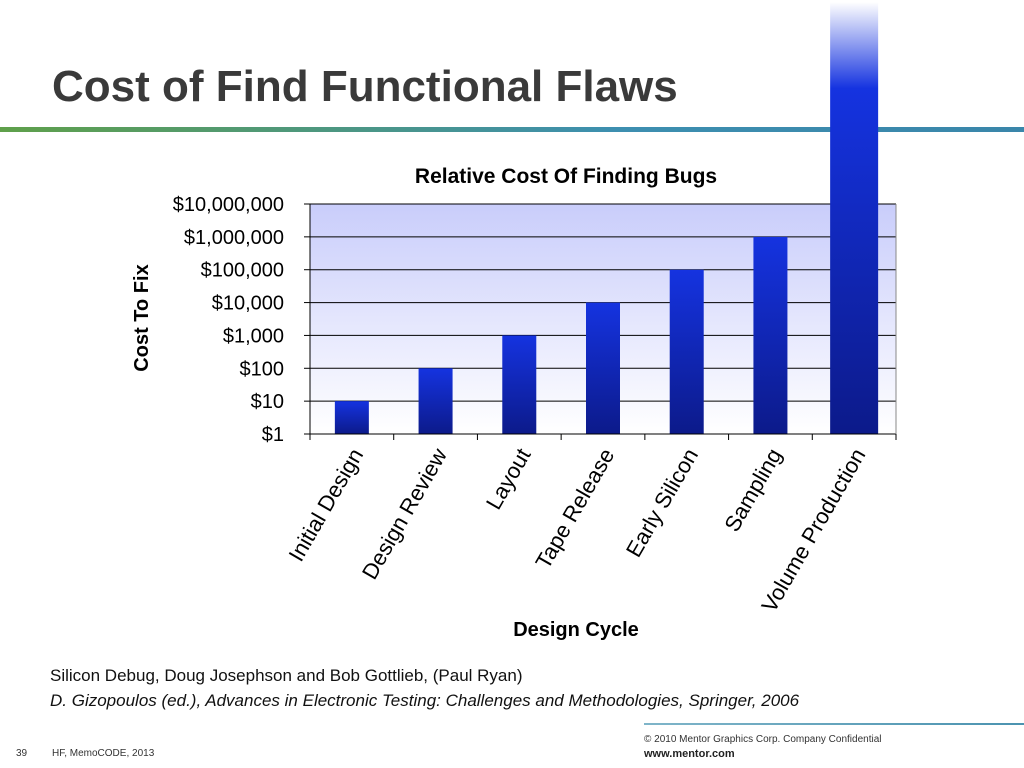  I want to click on x-tick-label: Layout, so click(508, 479).